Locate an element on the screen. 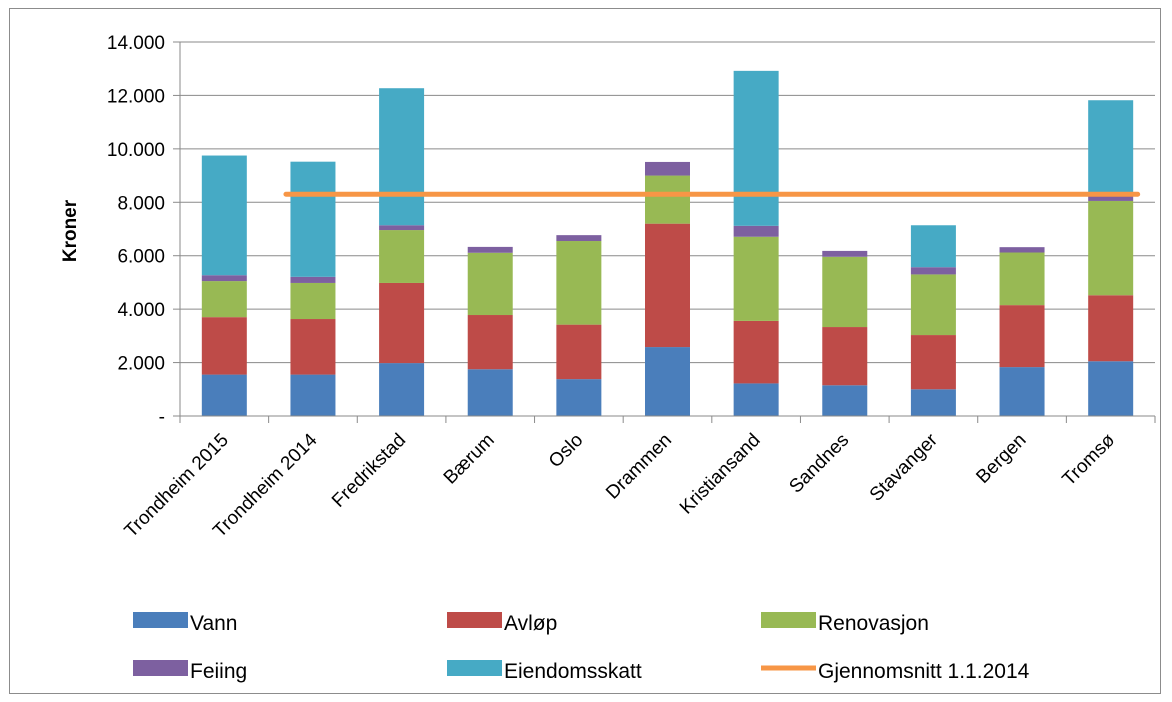 The width and height of the screenshot is (1172, 702). legend-swatch-feiing is located at coordinates (160, 668).